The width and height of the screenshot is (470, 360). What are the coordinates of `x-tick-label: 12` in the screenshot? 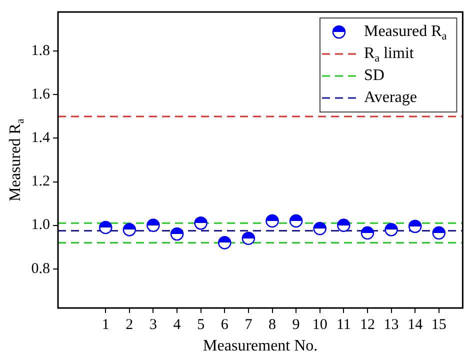 It's located at (367, 324).